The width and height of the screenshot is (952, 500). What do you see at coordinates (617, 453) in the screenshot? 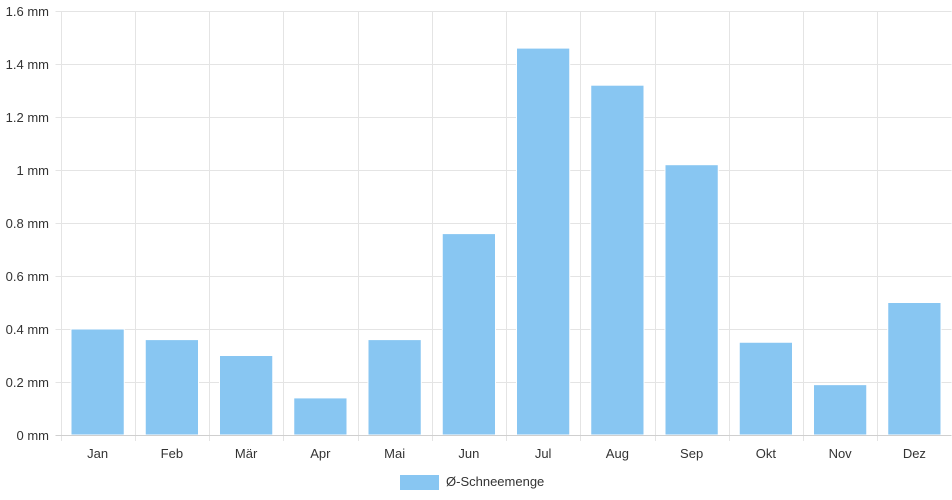
I see `x-tick-label: Aug` at bounding box center [617, 453].